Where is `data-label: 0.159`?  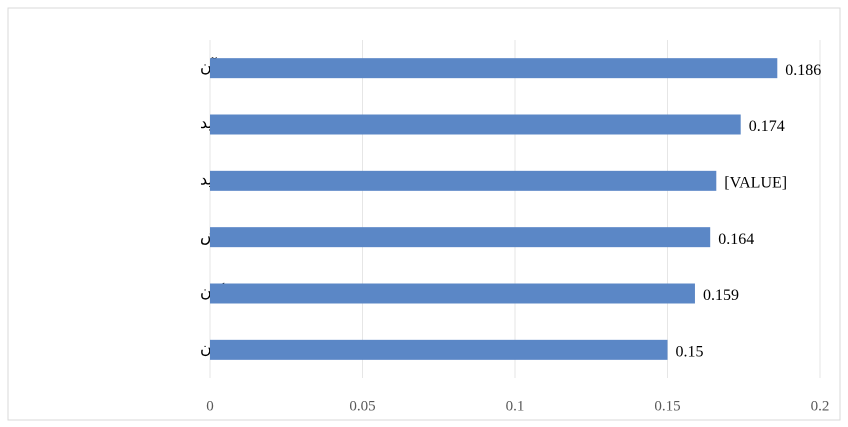
data-label: 0.159 is located at coordinates (721, 295).